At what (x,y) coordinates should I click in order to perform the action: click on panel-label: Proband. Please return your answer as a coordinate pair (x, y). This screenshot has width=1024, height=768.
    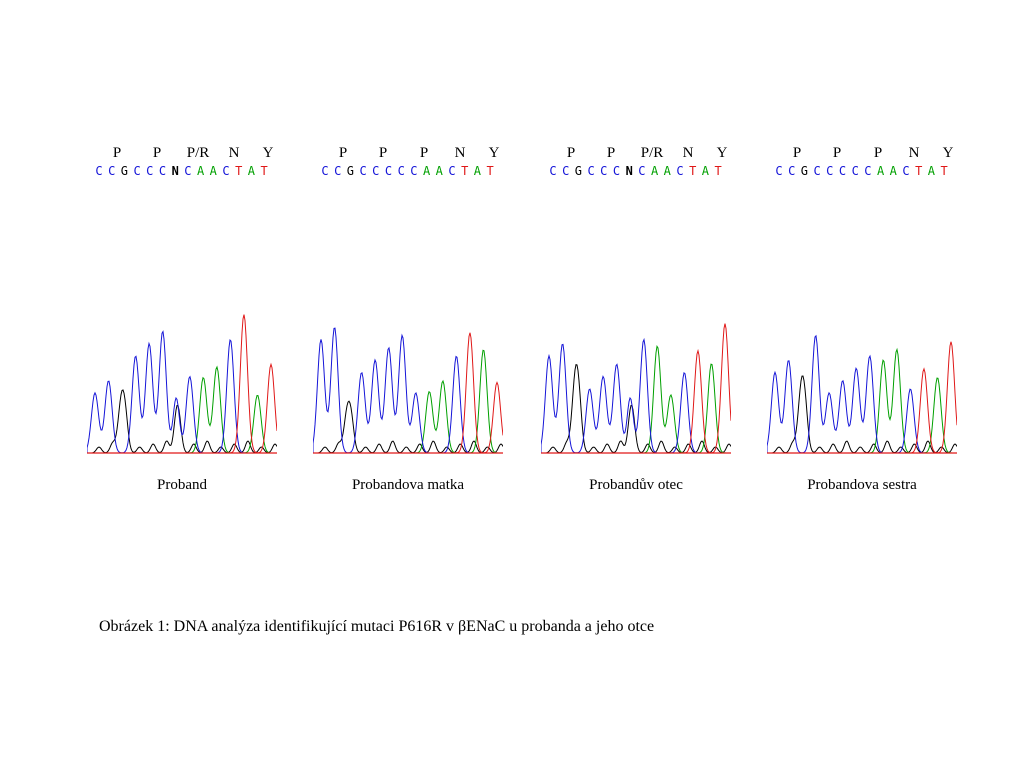
    Looking at the image, I should click on (182, 485).